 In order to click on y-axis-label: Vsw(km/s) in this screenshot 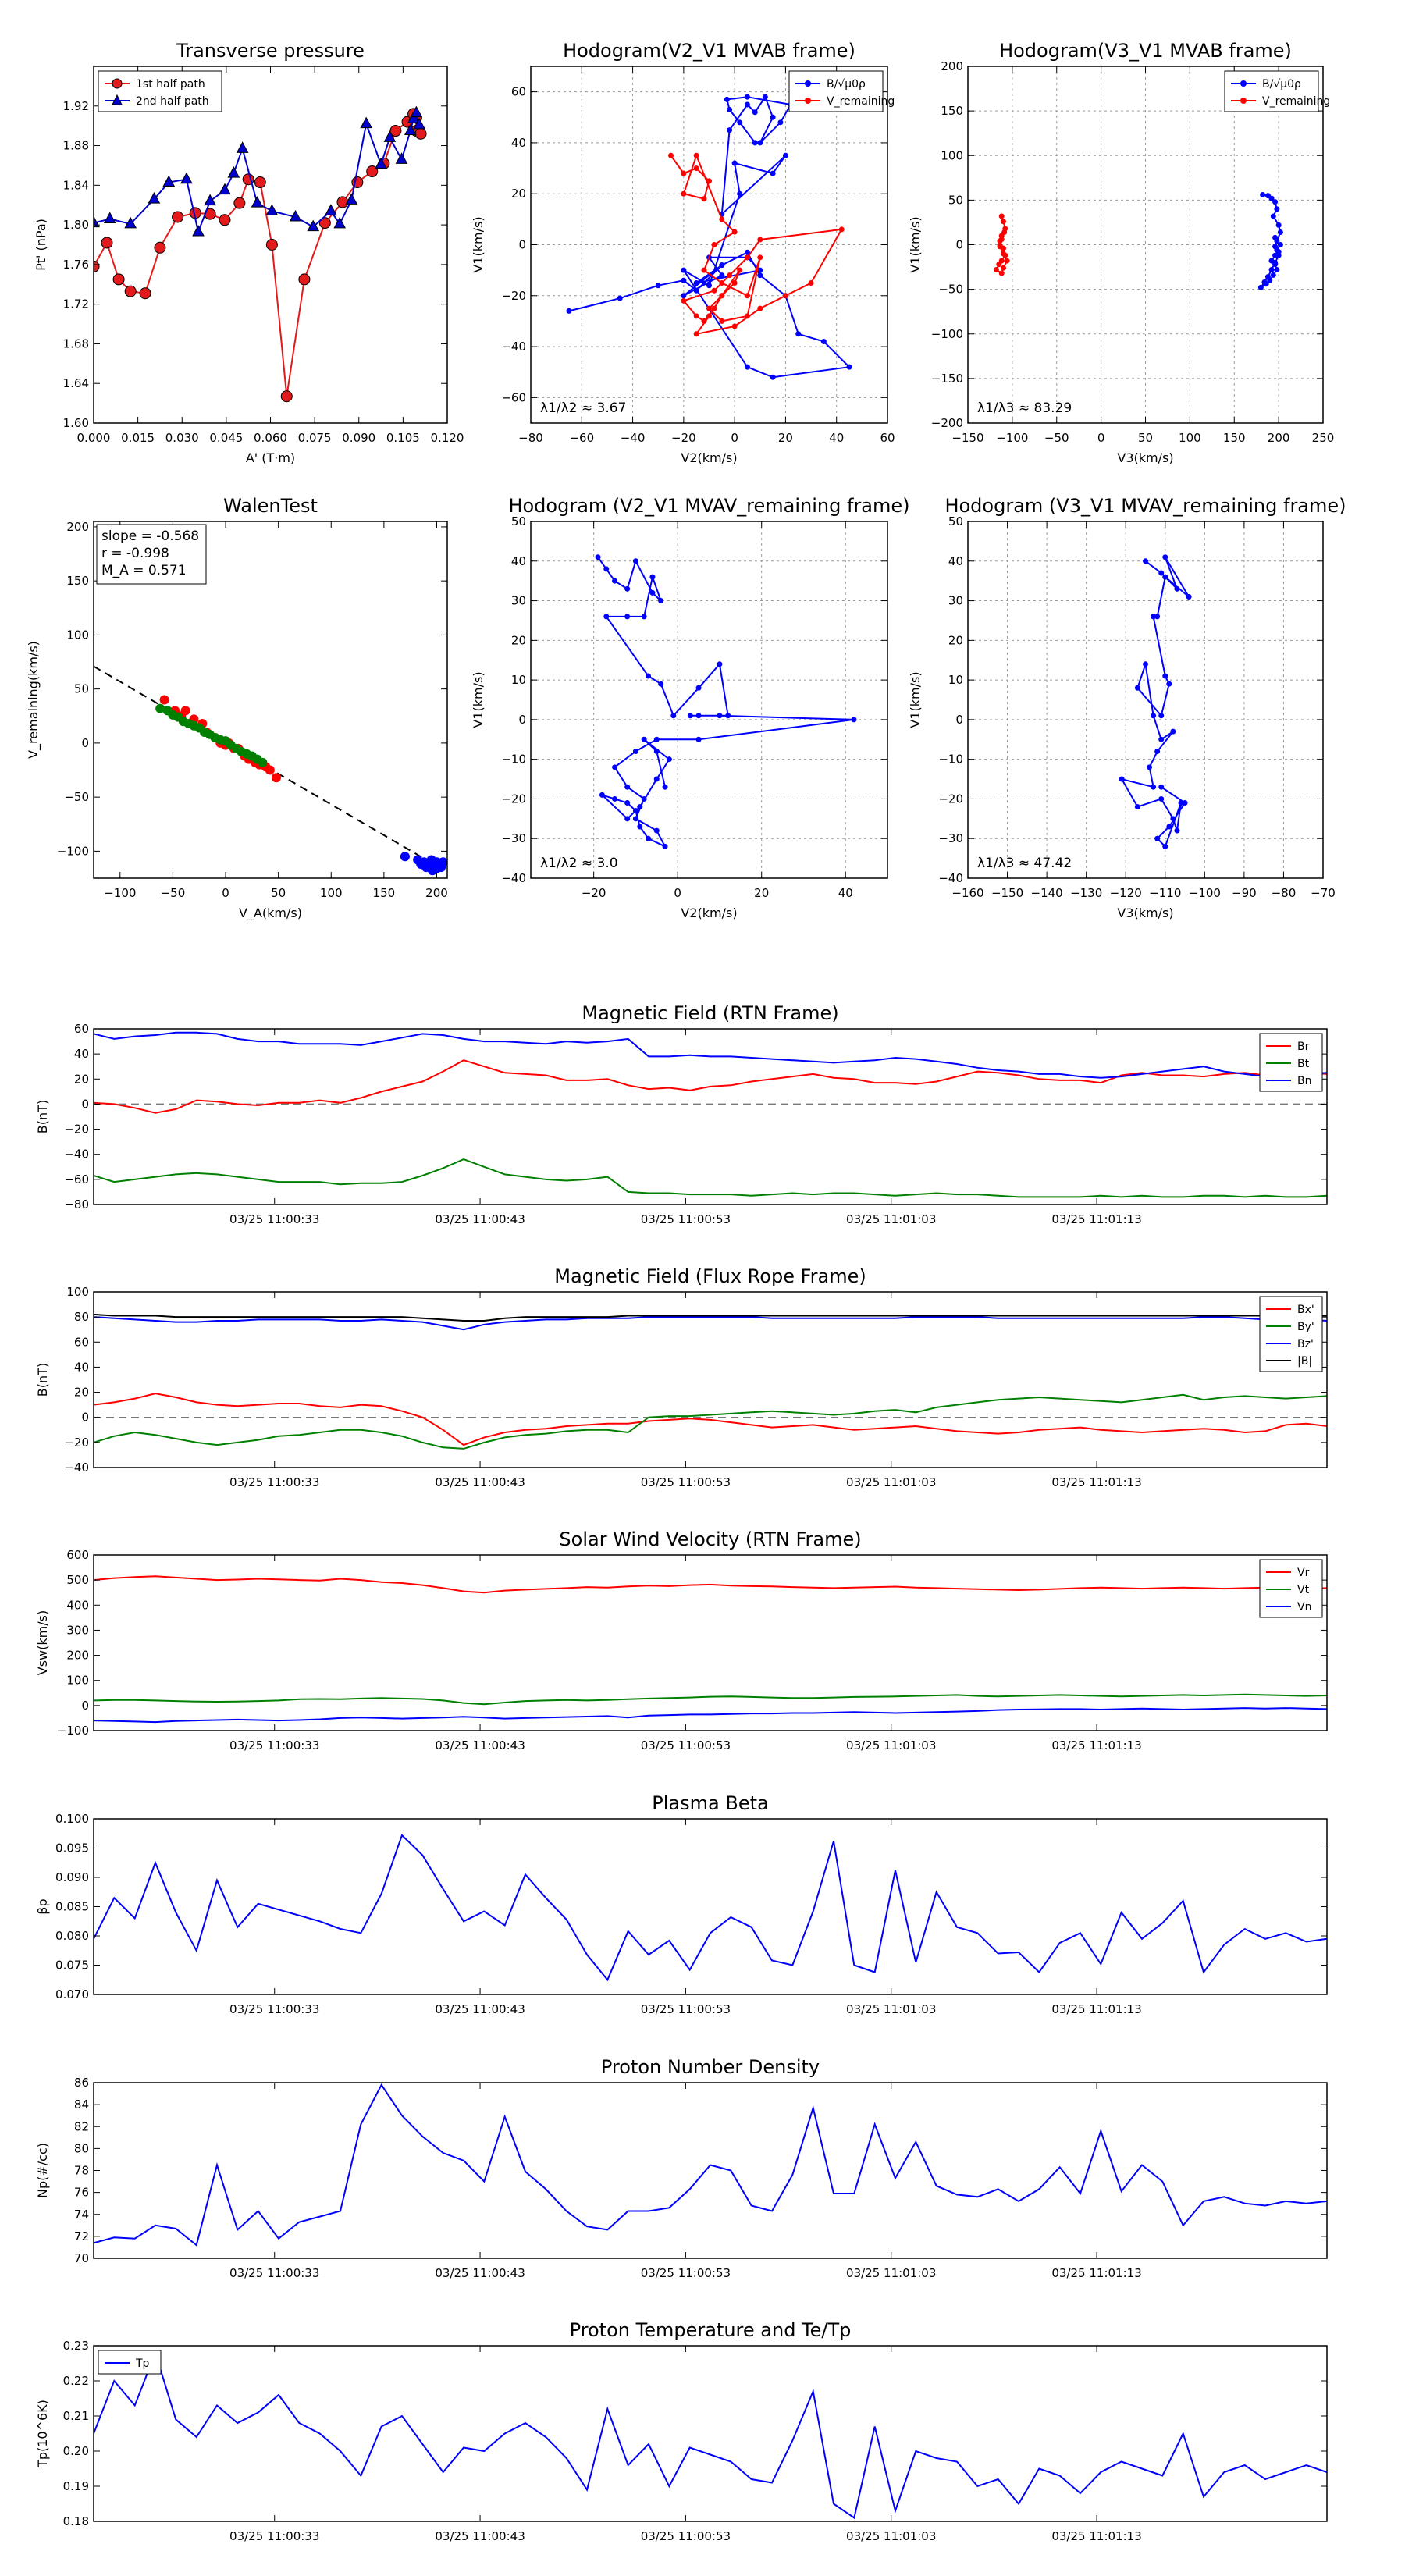, I will do `click(43, 1642)`.